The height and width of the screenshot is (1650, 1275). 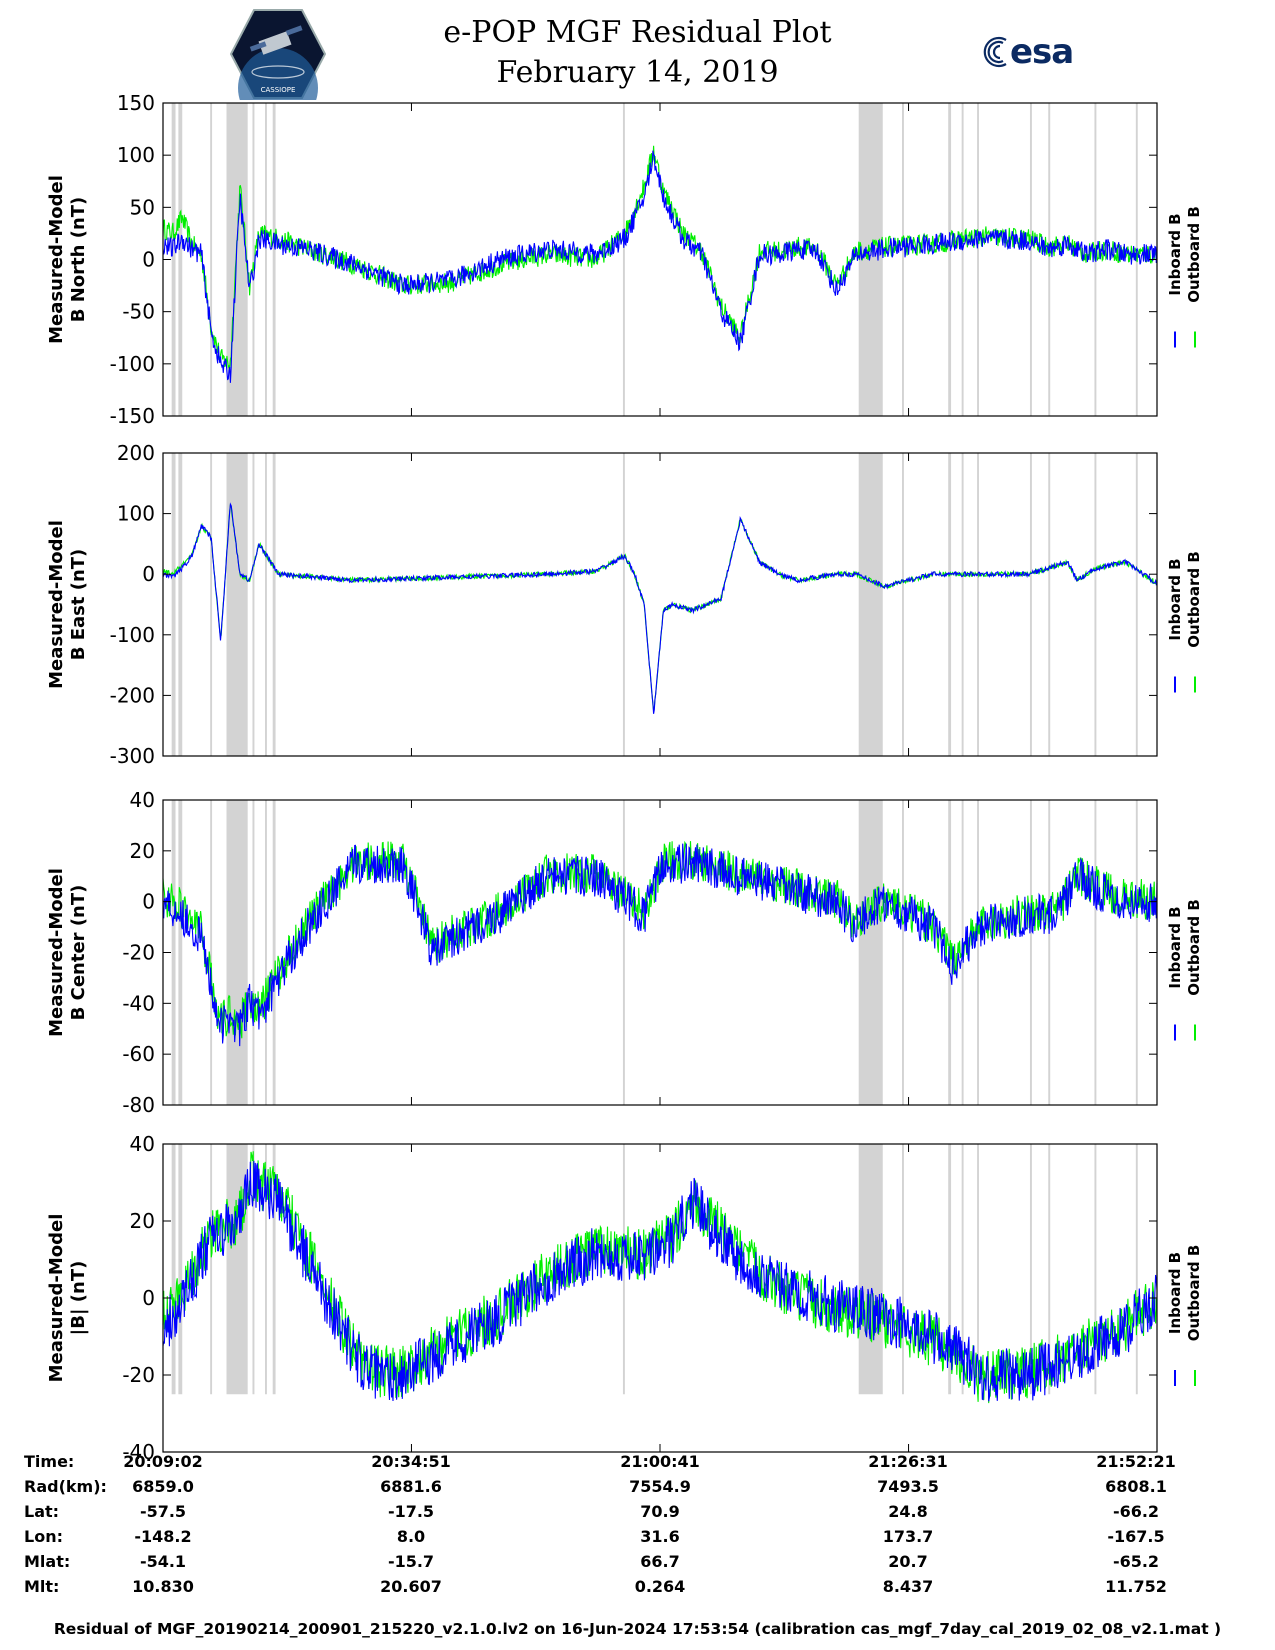 I want to click on info-value-mlt: 10.830, so click(x=163, y=1586).